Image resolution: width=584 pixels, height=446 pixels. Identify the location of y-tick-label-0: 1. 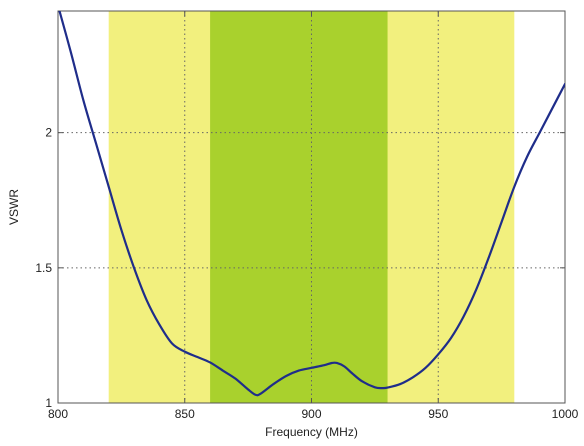
(48, 403).